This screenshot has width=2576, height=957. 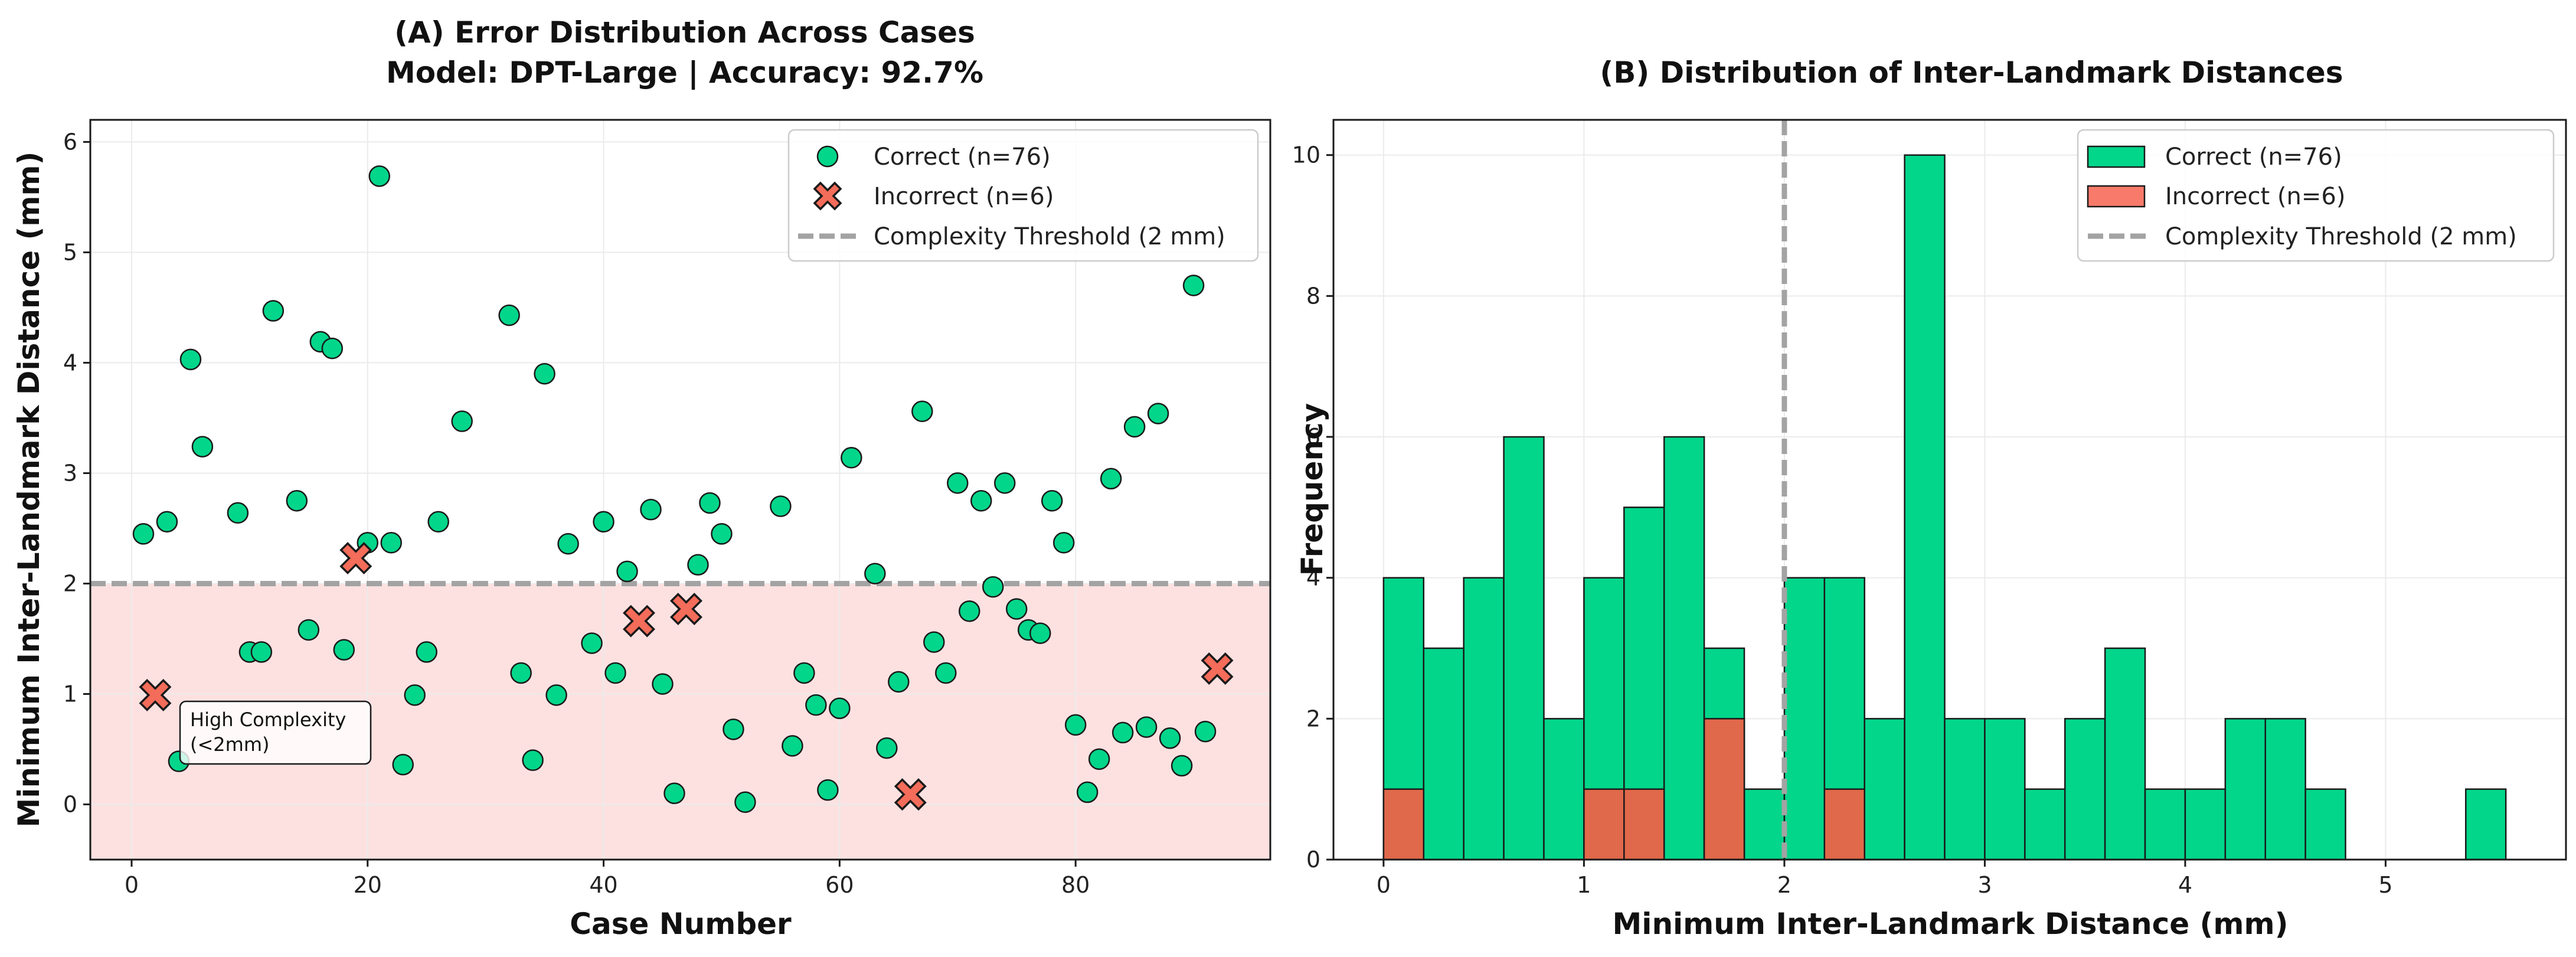 What do you see at coordinates (603, 885) in the screenshot?
I see `x-tick-label: 40` at bounding box center [603, 885].